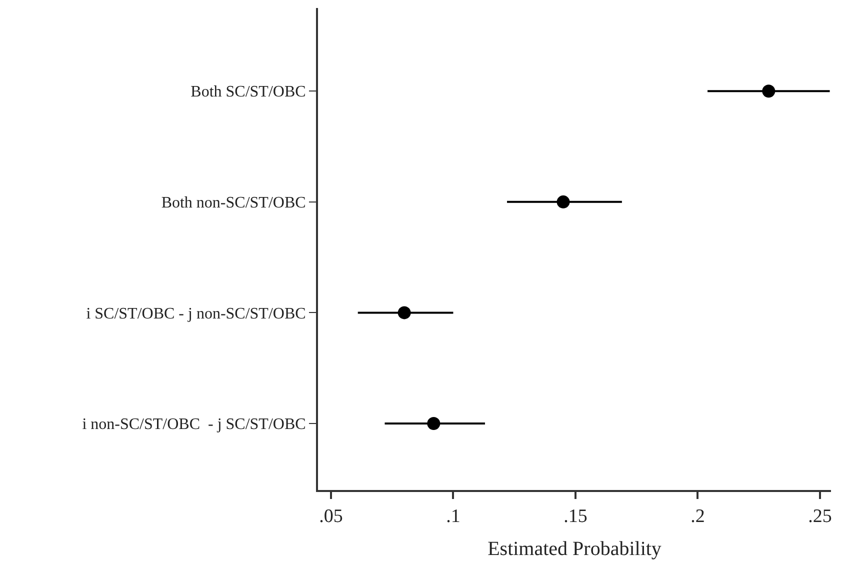  What do you see at coordinates (194, 425) in the screenshot?
I see `y-tick-label: i non-SC/ST/OBC - j SC/ST/OBC` at bounding box center [194, 425].